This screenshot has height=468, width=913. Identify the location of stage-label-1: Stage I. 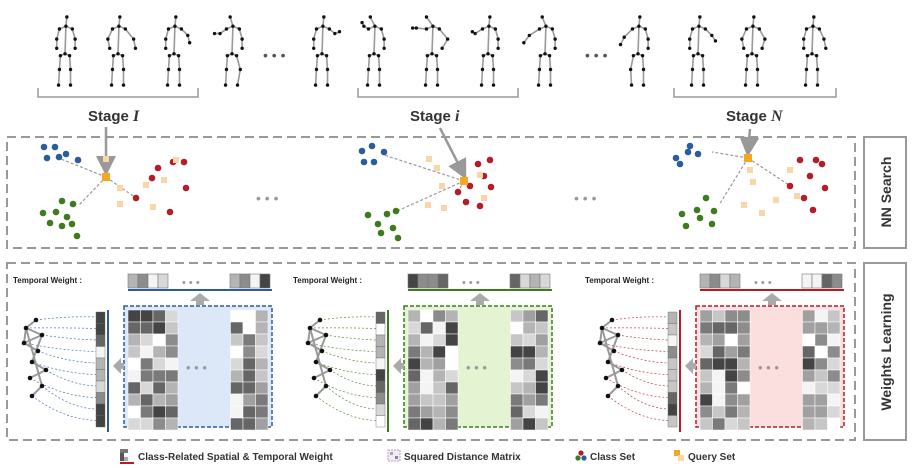
(114, 116).